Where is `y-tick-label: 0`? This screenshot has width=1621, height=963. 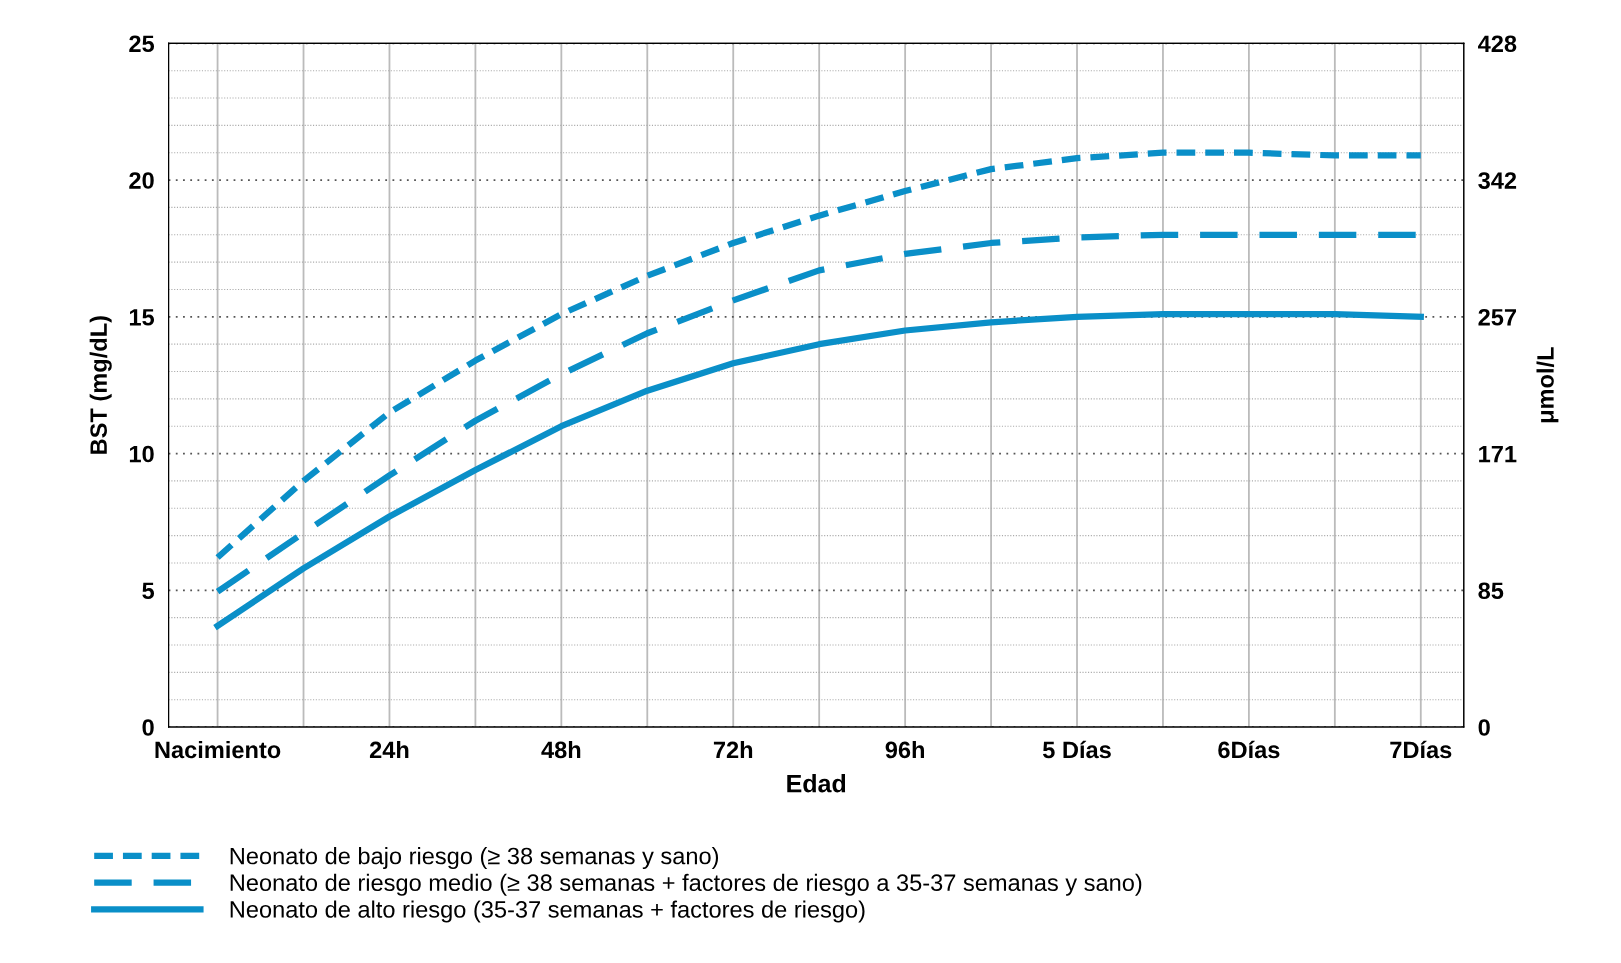
y-tick-label: 0 is located at coordinates (148, 727).